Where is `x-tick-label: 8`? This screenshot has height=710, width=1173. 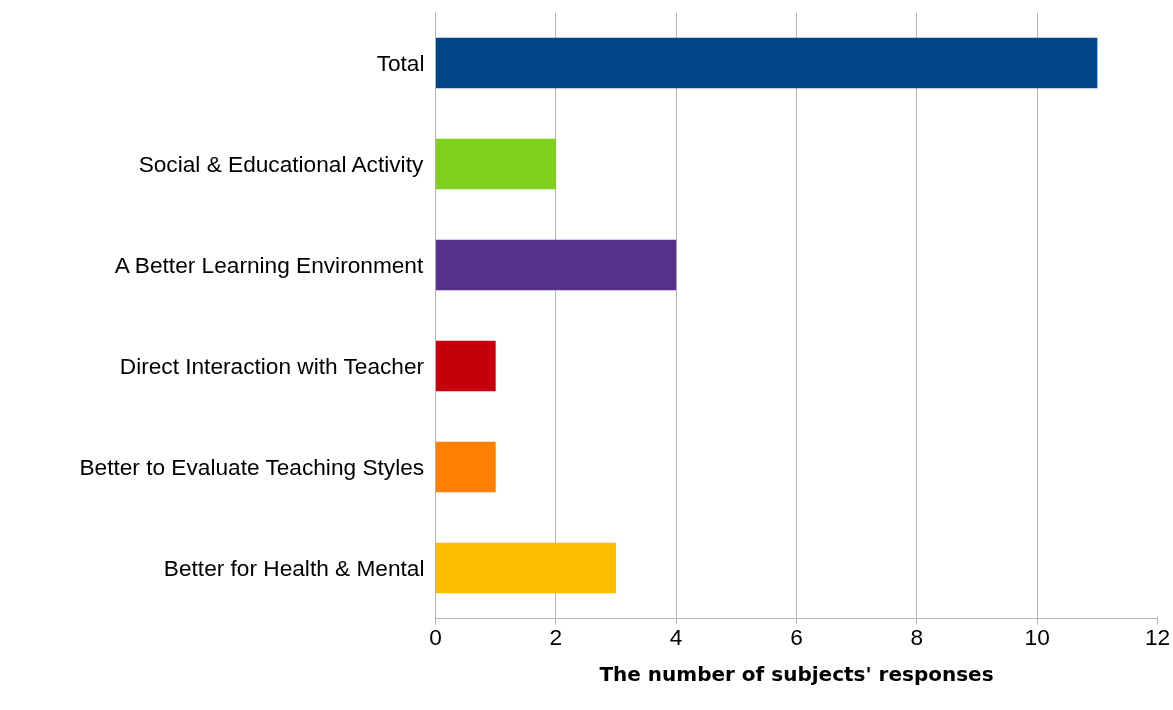
x-tick-label: 8 is located at coordinates (917, 636).